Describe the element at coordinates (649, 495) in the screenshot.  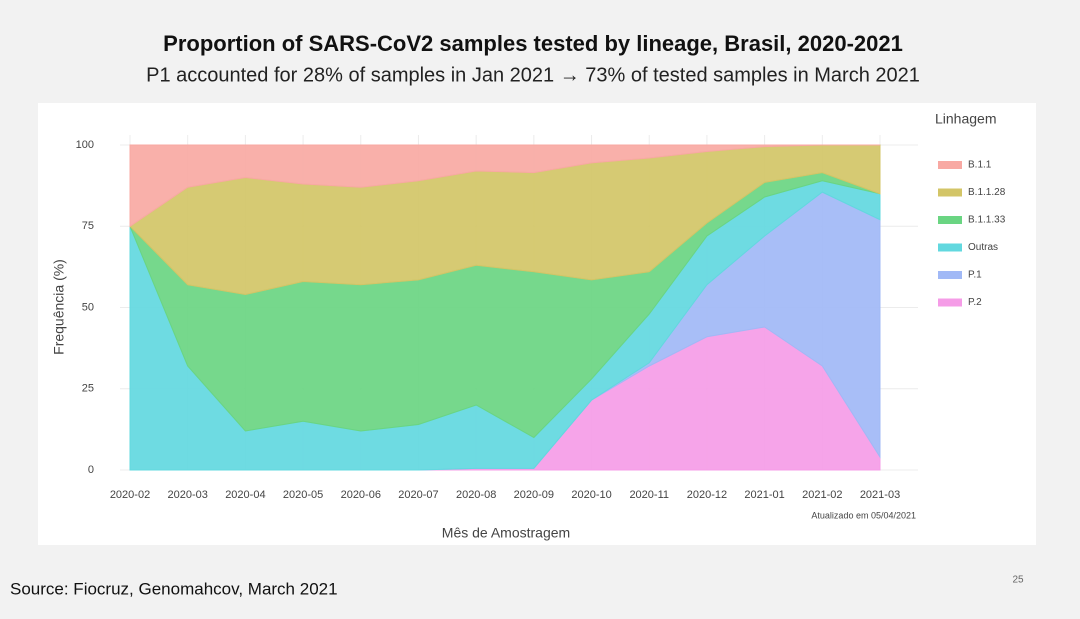
I see `x-tick-label: 2020-11` at that location.